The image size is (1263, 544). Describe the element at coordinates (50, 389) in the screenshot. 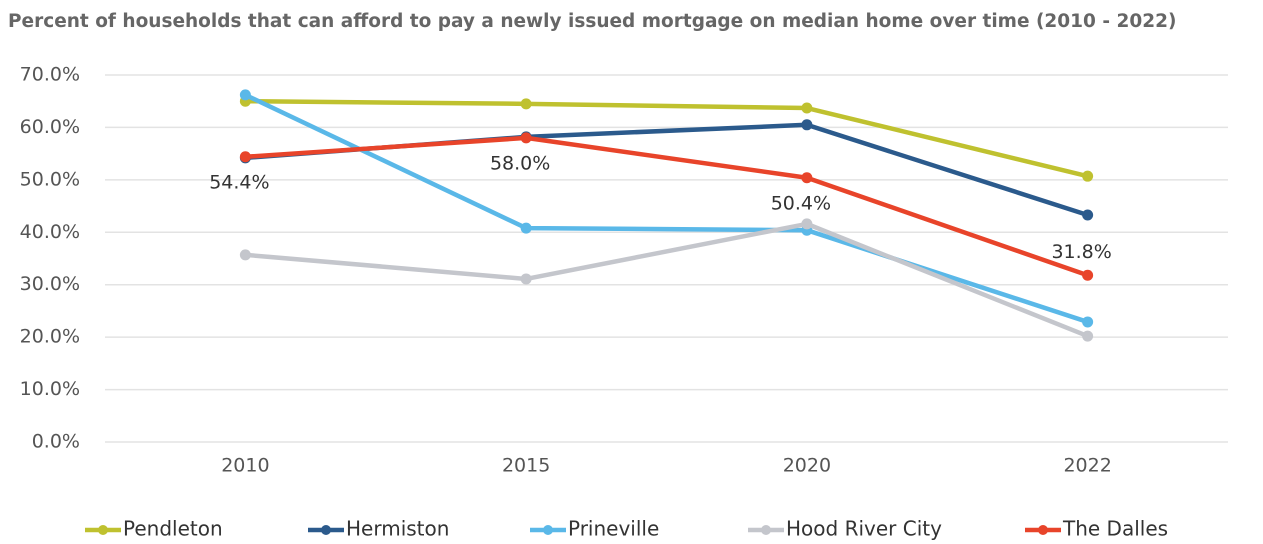

I see `y-tick-label: 10.0%` at that location.